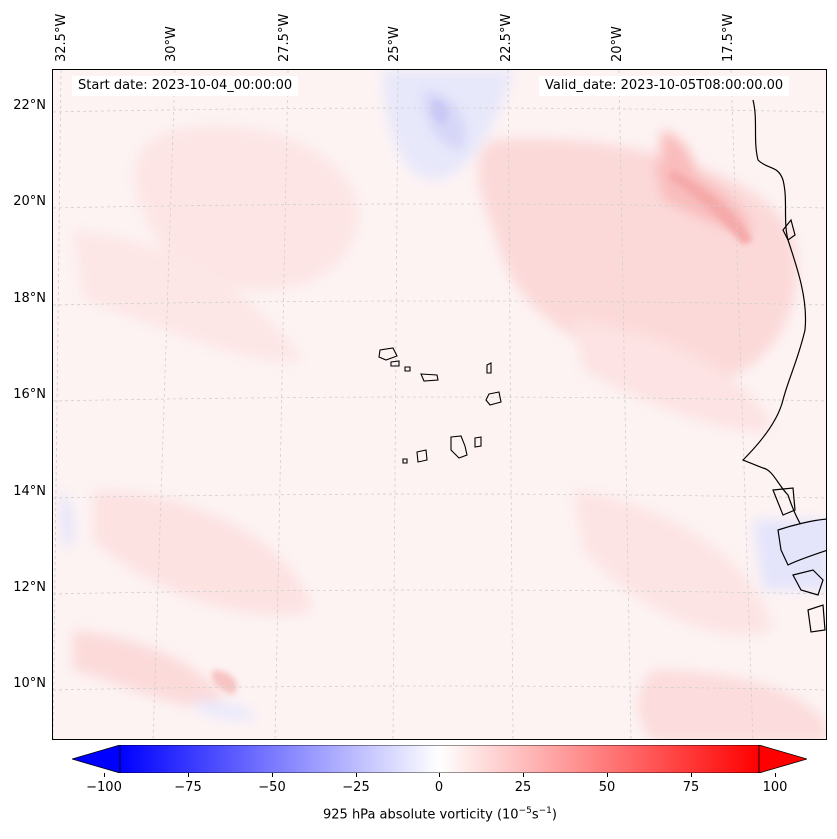 This screenshot has height=839, width=837. What do you see at coordinates (394, 44) in the screenshot?
I see `lon-label-25w: 25°W` at bounding box center [394, 44].